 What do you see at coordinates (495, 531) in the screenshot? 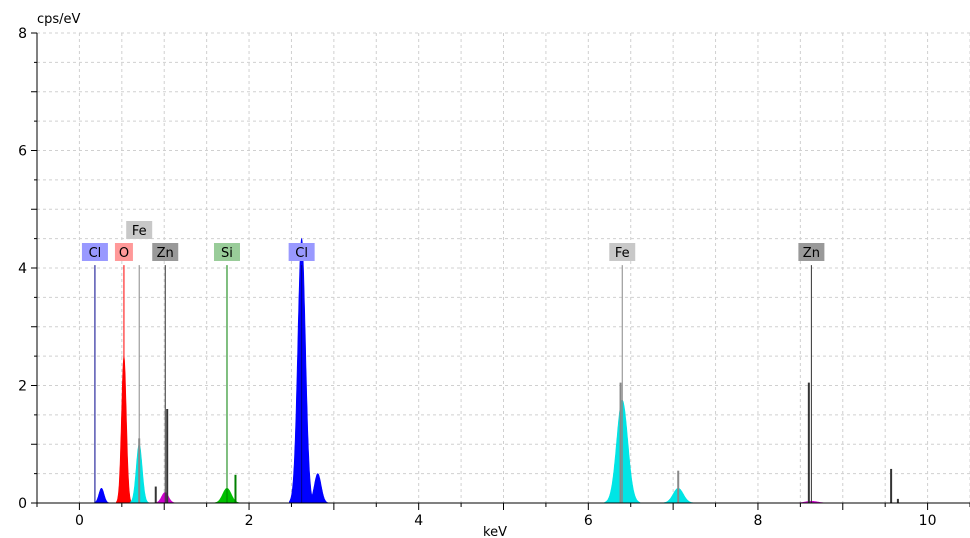
I see `x-axis-label: keV` at bounding box center [495, 531].